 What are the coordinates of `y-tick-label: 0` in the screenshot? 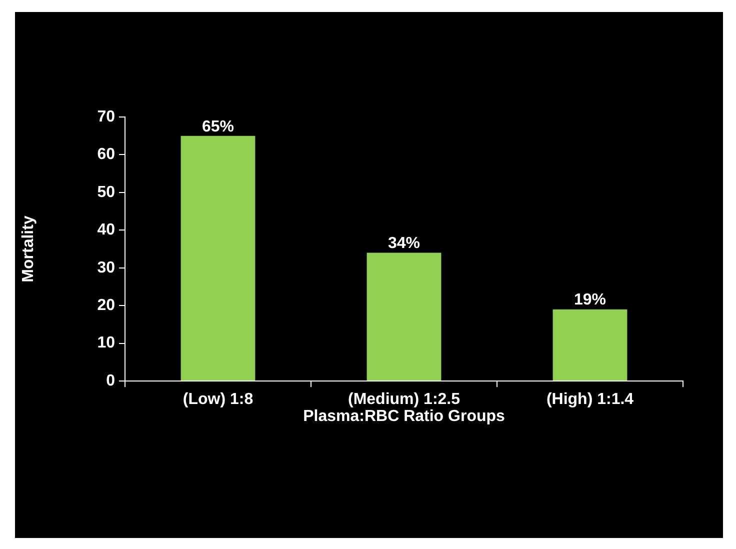 It's located at (111, 381).